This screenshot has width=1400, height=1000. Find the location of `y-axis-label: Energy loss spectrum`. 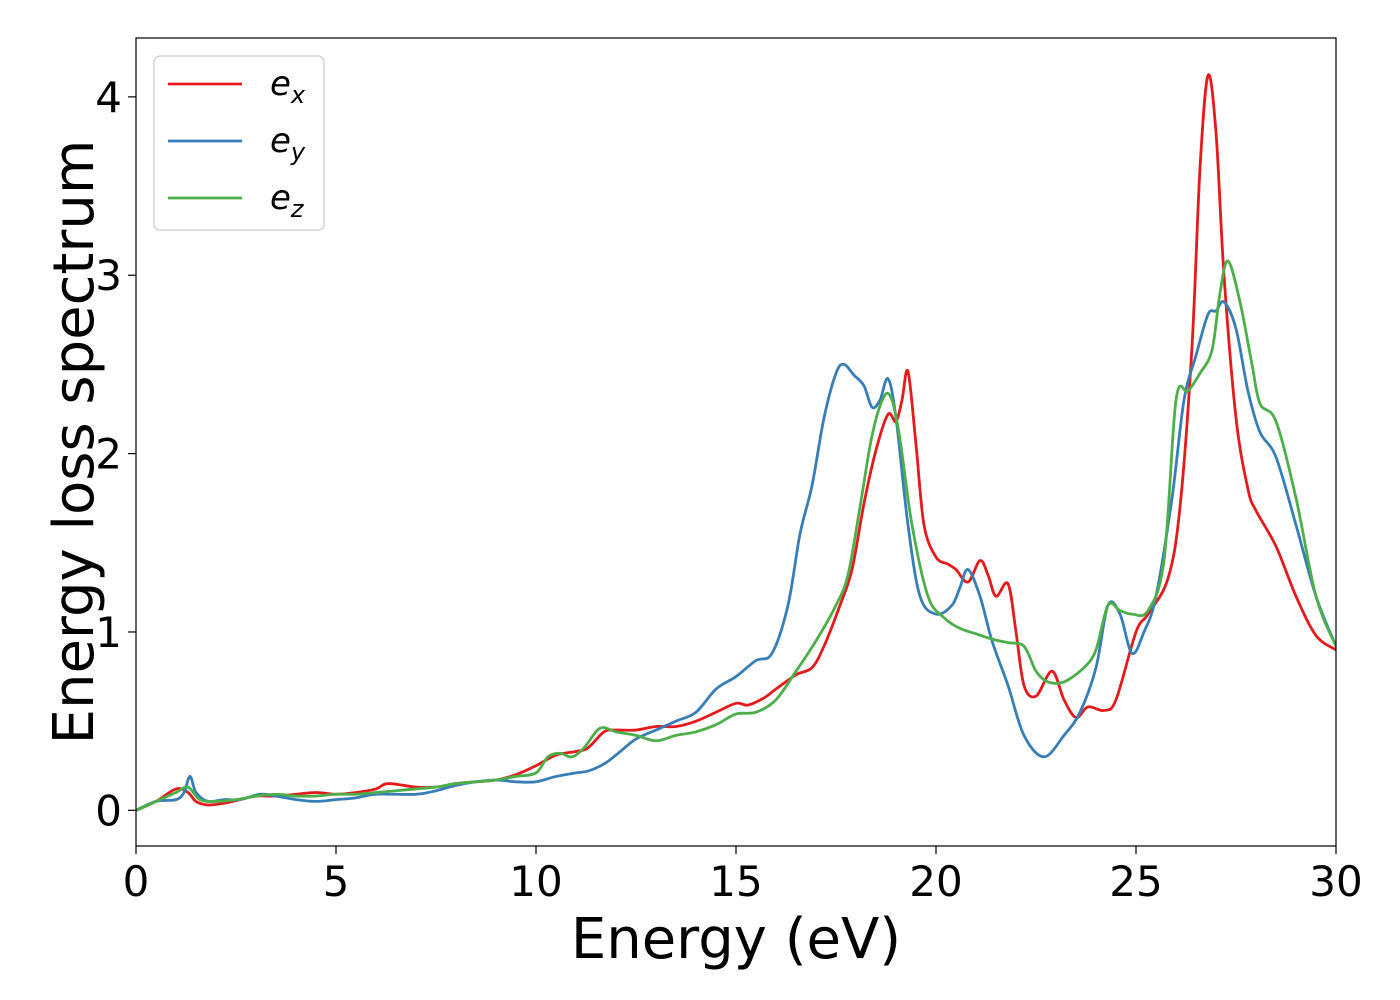

y-axis-label: Energy loss spectrum is located at coordinates (74, 442).